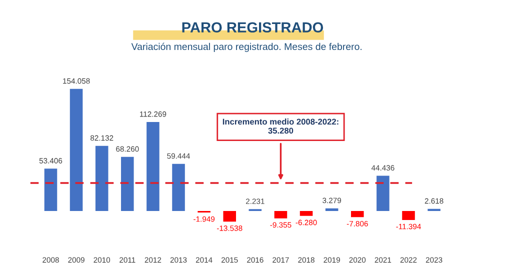 This screenshot has width=505, height=270. What do you see at coordinates (280, 126) in the screenshot?
I see `annotation: Incremento medio 2008-2022: 35.280` at bounding box center [280, 126].